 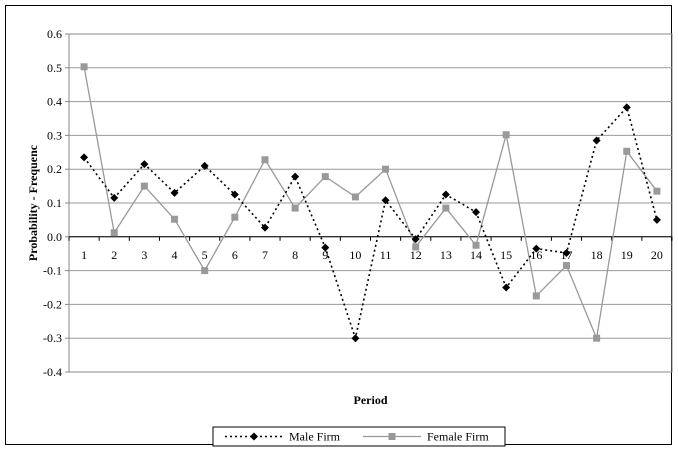 What do you see at coordinates (54, 68) in the screenshot?
I see `y-tick-label: 0.5` at bounding box center [54, 68].